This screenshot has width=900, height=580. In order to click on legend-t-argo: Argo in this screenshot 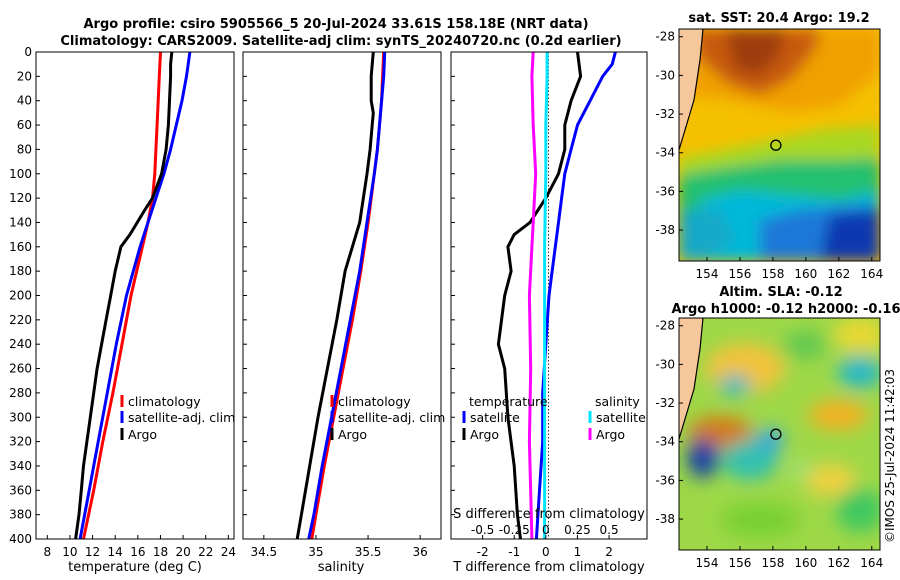, I will do `click(484, 434)`.